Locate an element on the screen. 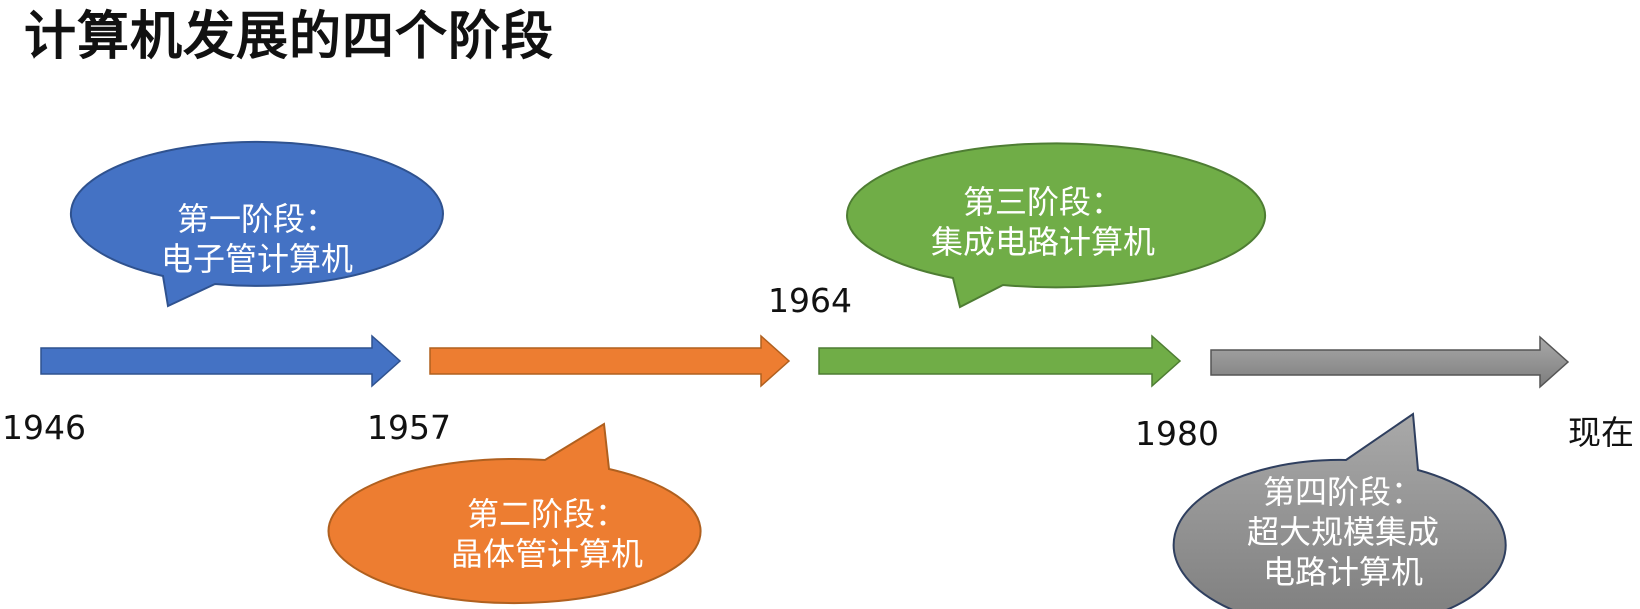 The width and height of the screenshot is (1640, 609). stage4-text: 第四阶段： 超大规模集成 电路计算机 is located at coordinates (1343, 532).